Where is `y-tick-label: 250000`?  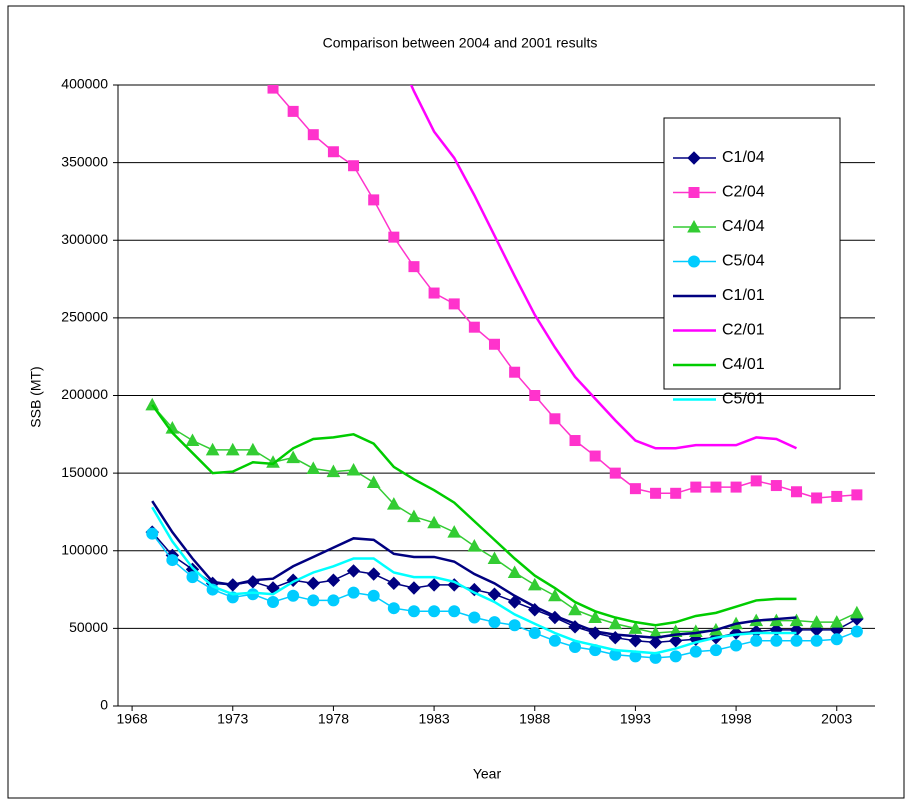
y-tick-label: 250000 is located at coordinates (84, 317).